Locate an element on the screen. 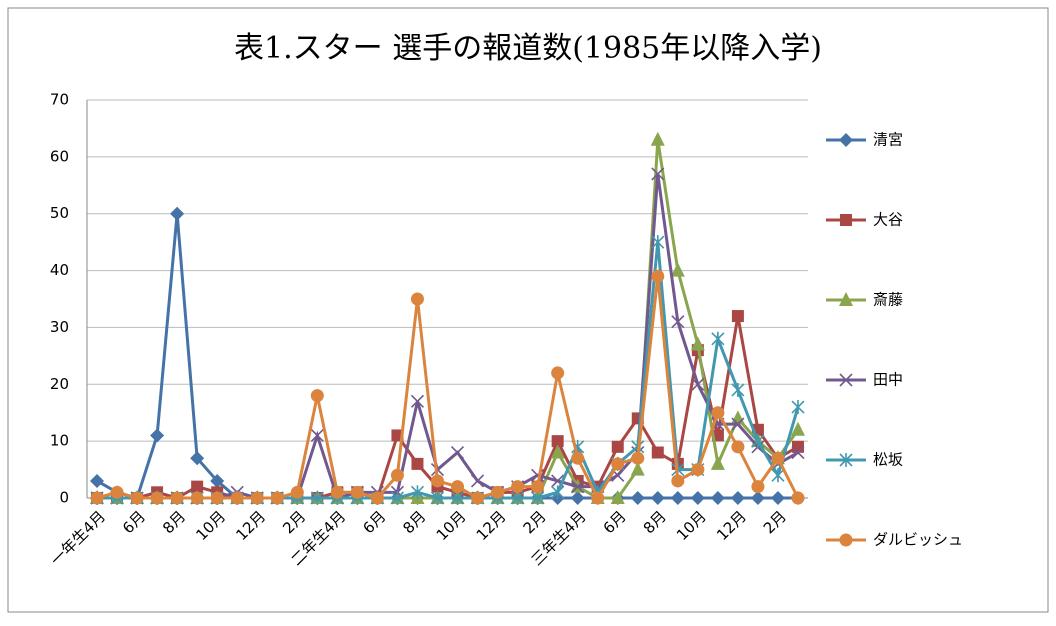 This screenshot has height=626, width=1056. legend-label: ダルビッシュ is located at coordinates (918, 540).